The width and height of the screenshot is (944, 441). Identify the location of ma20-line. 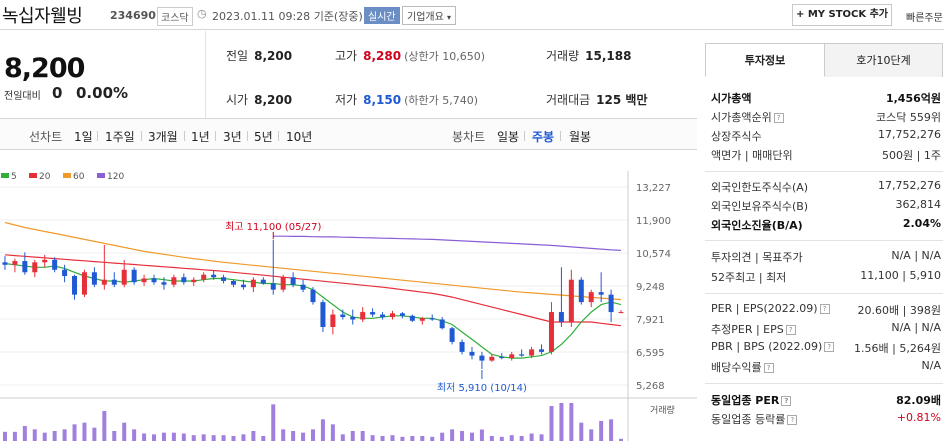
(313, 290).